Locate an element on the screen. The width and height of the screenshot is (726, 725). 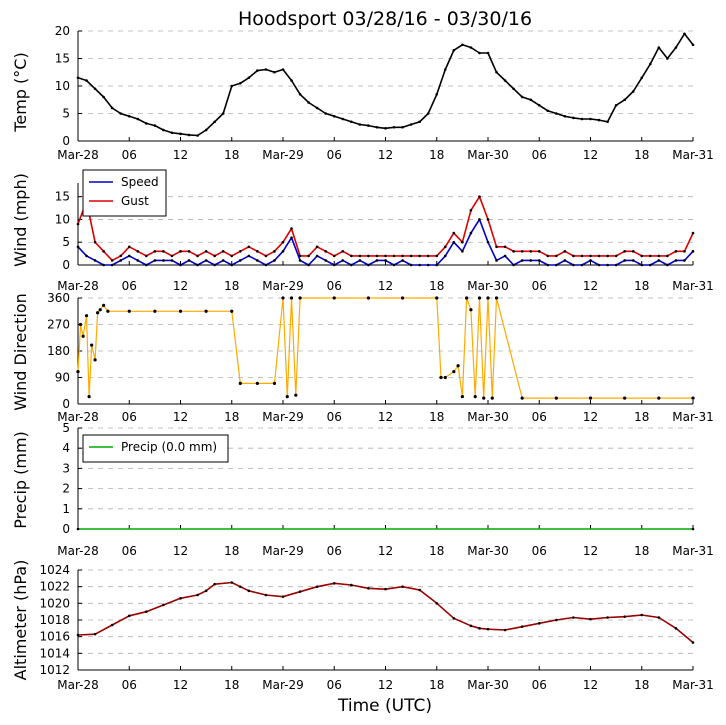
wind_direction-x-tick-label: Mar-31 is located at coordinates (692, 417).